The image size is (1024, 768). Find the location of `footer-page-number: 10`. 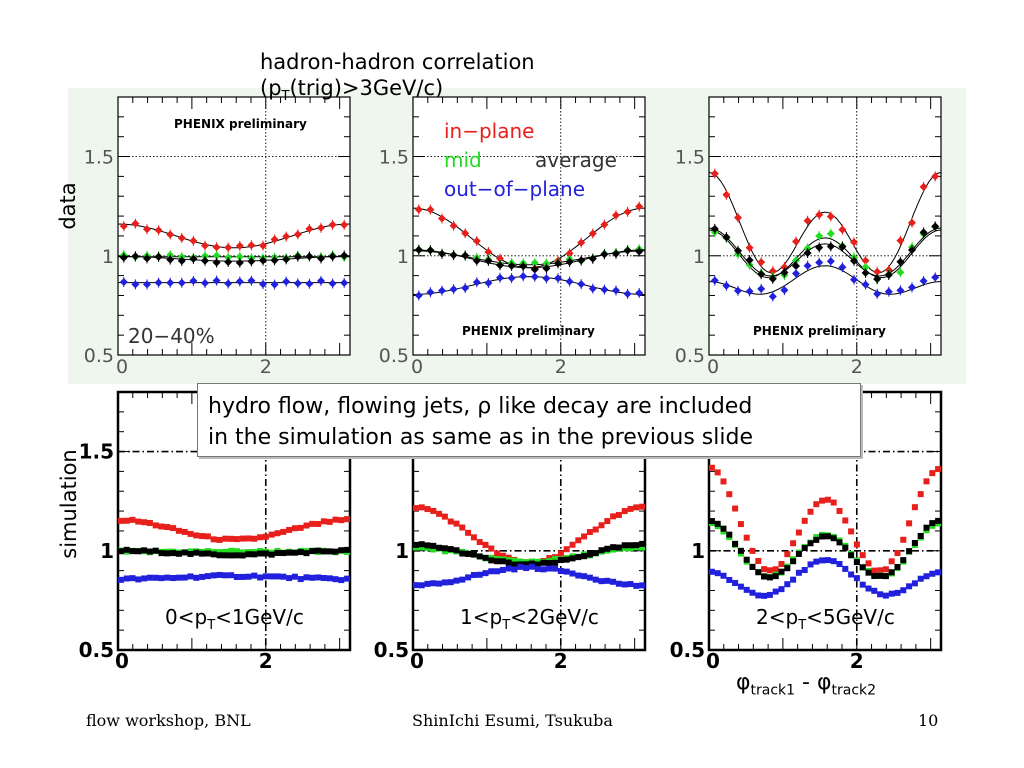

footer-page-number: 10 is located at coordinates (928, 720).